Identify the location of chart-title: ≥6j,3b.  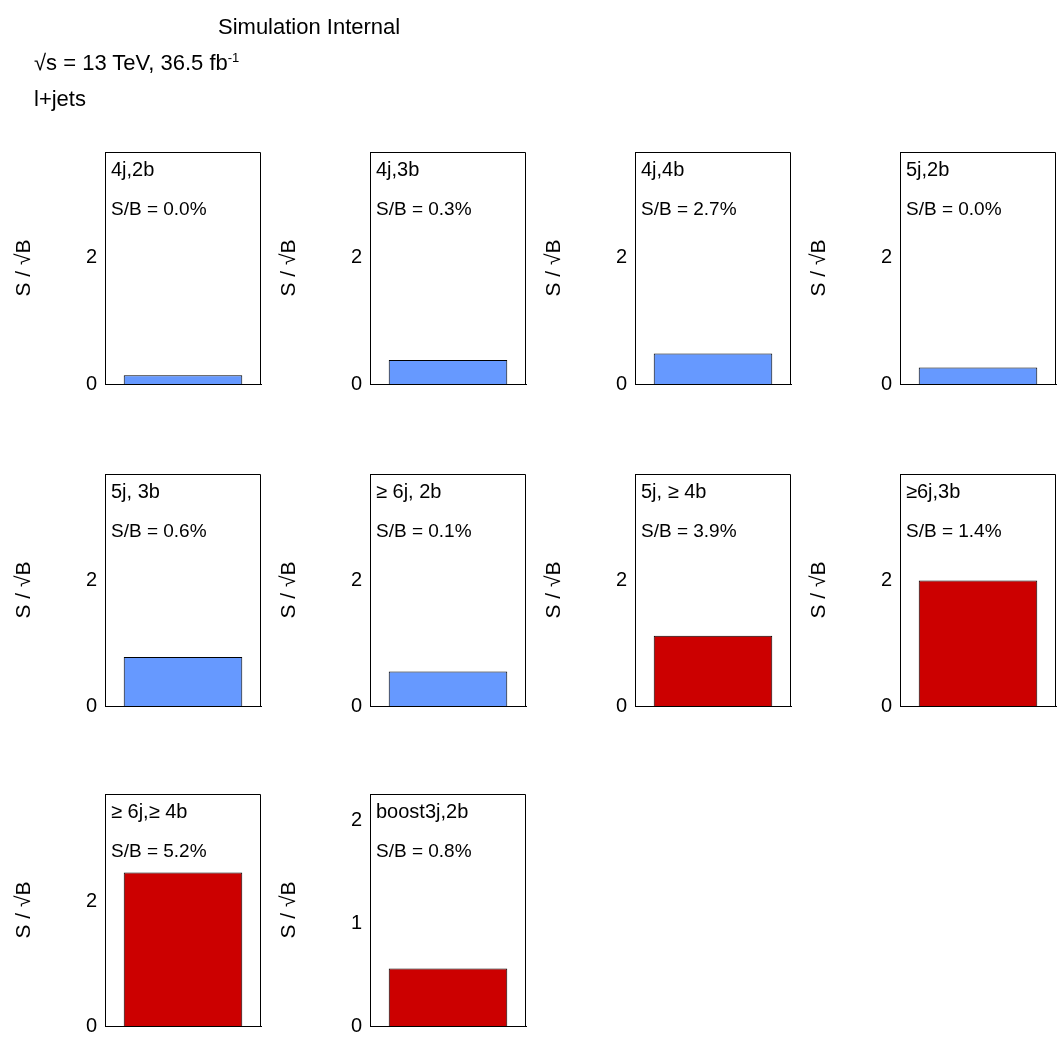
(933, 490).